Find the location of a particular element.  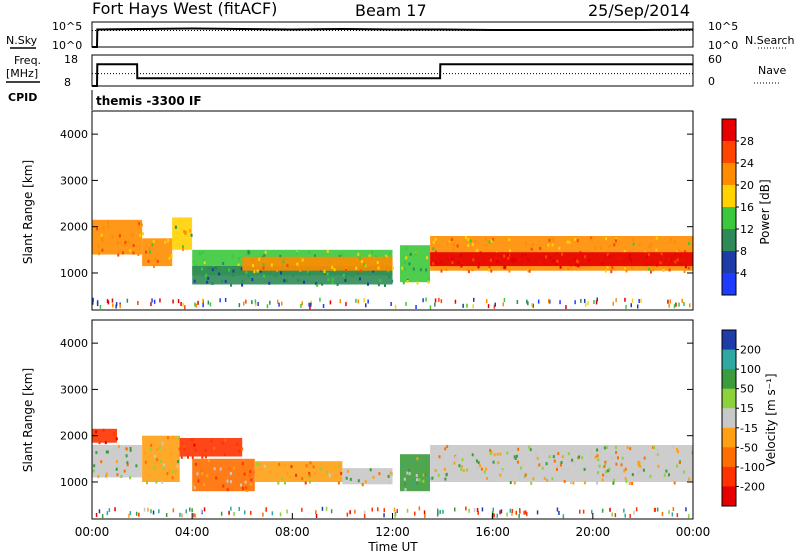

xtick-label: 08:00 is located at coordinates (292, 532).